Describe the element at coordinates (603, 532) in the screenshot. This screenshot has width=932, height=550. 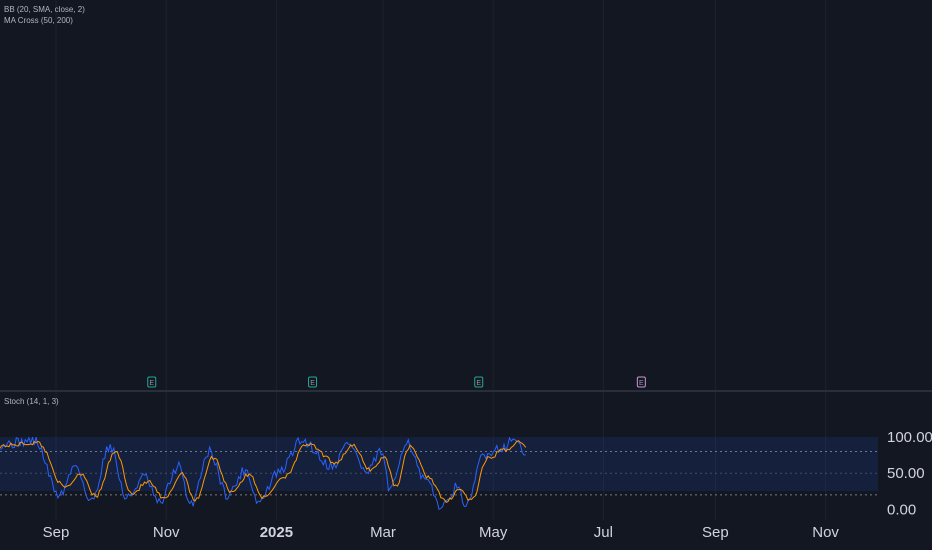
I see `x-tick-label: Jul` at that location.